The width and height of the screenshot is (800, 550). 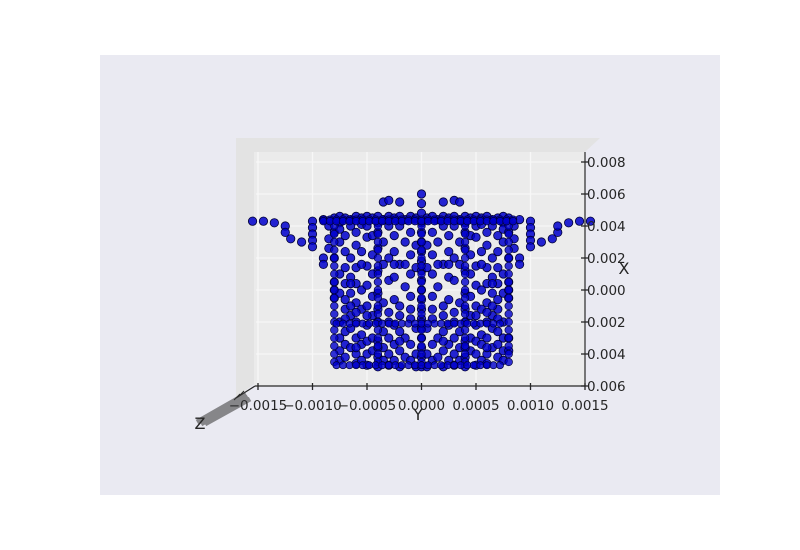 I want to click on y-tick-label: 0.0010, so click(x=530, y=406).